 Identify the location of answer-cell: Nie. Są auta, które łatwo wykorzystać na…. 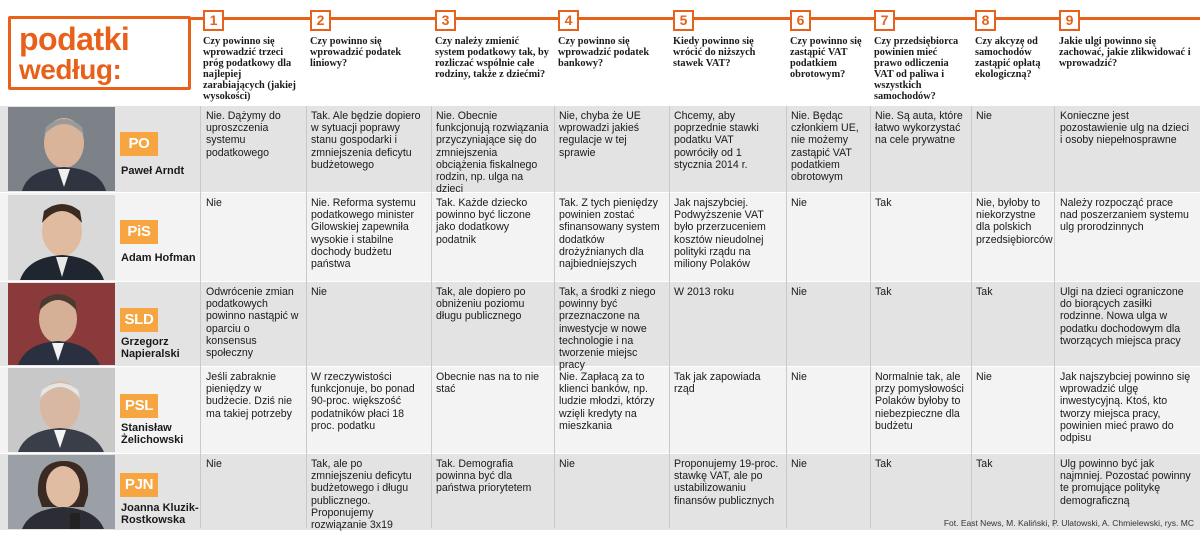
(919, 128).